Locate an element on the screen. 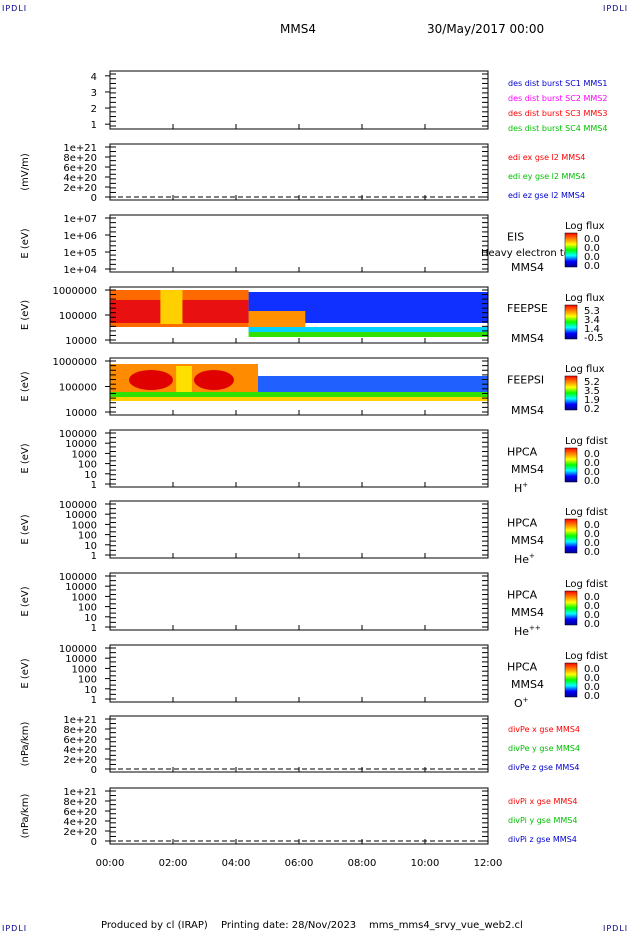 The width and height of the screenshot is (630, 934). time-tick-label: 00:00 is located at coordinates (110, 863).